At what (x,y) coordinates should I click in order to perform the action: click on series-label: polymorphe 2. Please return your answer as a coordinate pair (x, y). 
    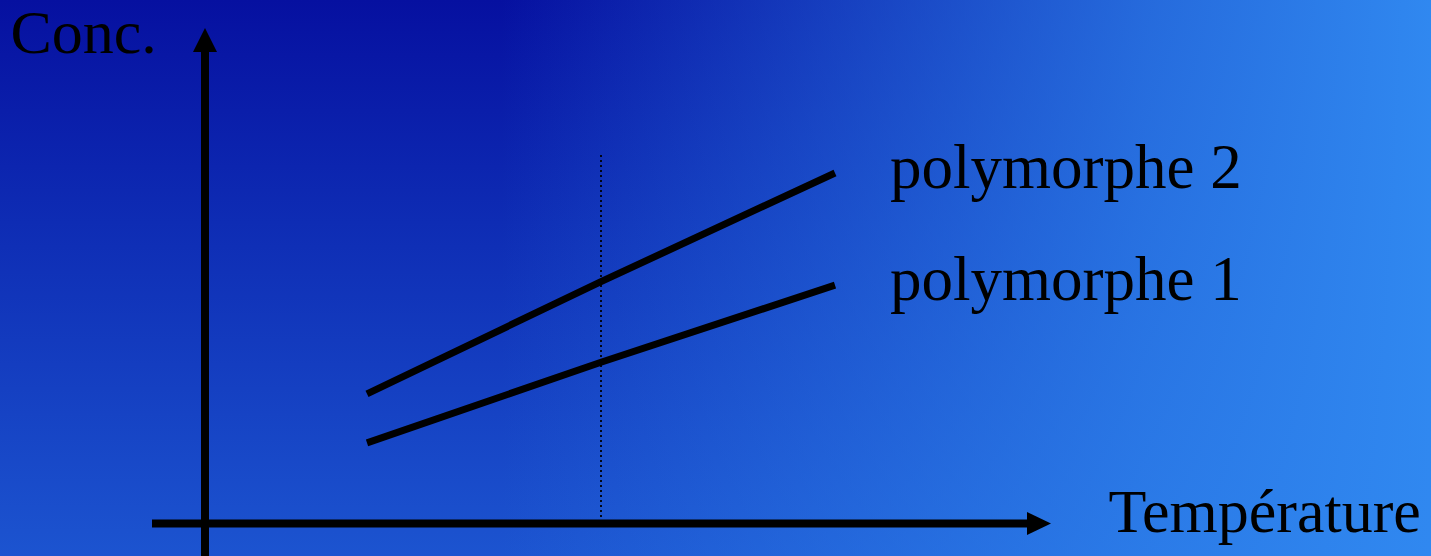
    Looking at the image, I should click on (1066, 167).